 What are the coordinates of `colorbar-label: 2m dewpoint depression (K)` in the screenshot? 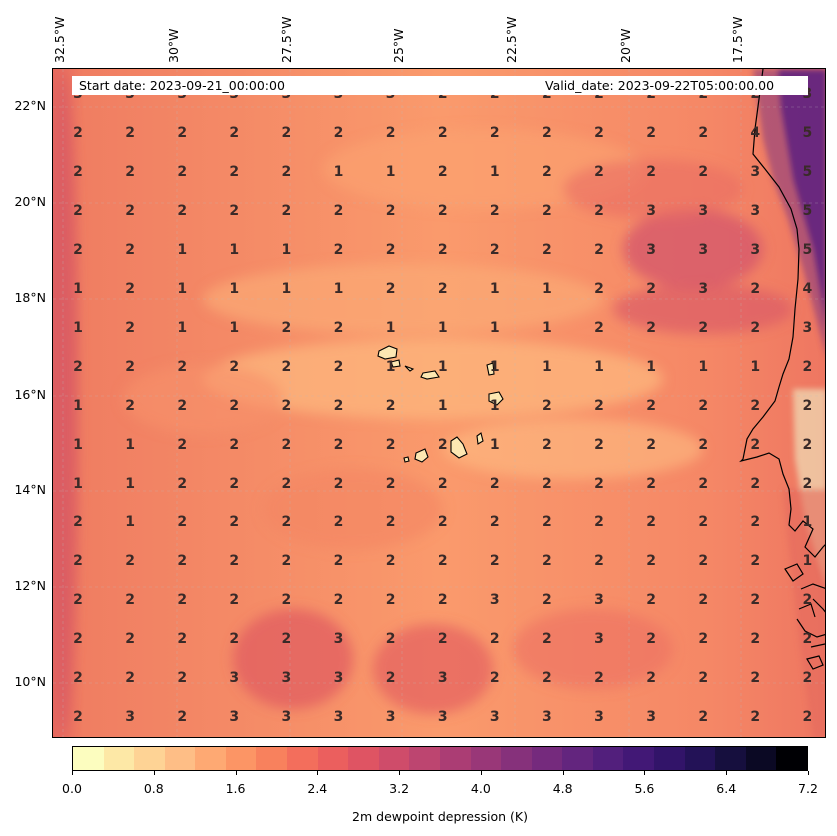 It's located at (440, 816).